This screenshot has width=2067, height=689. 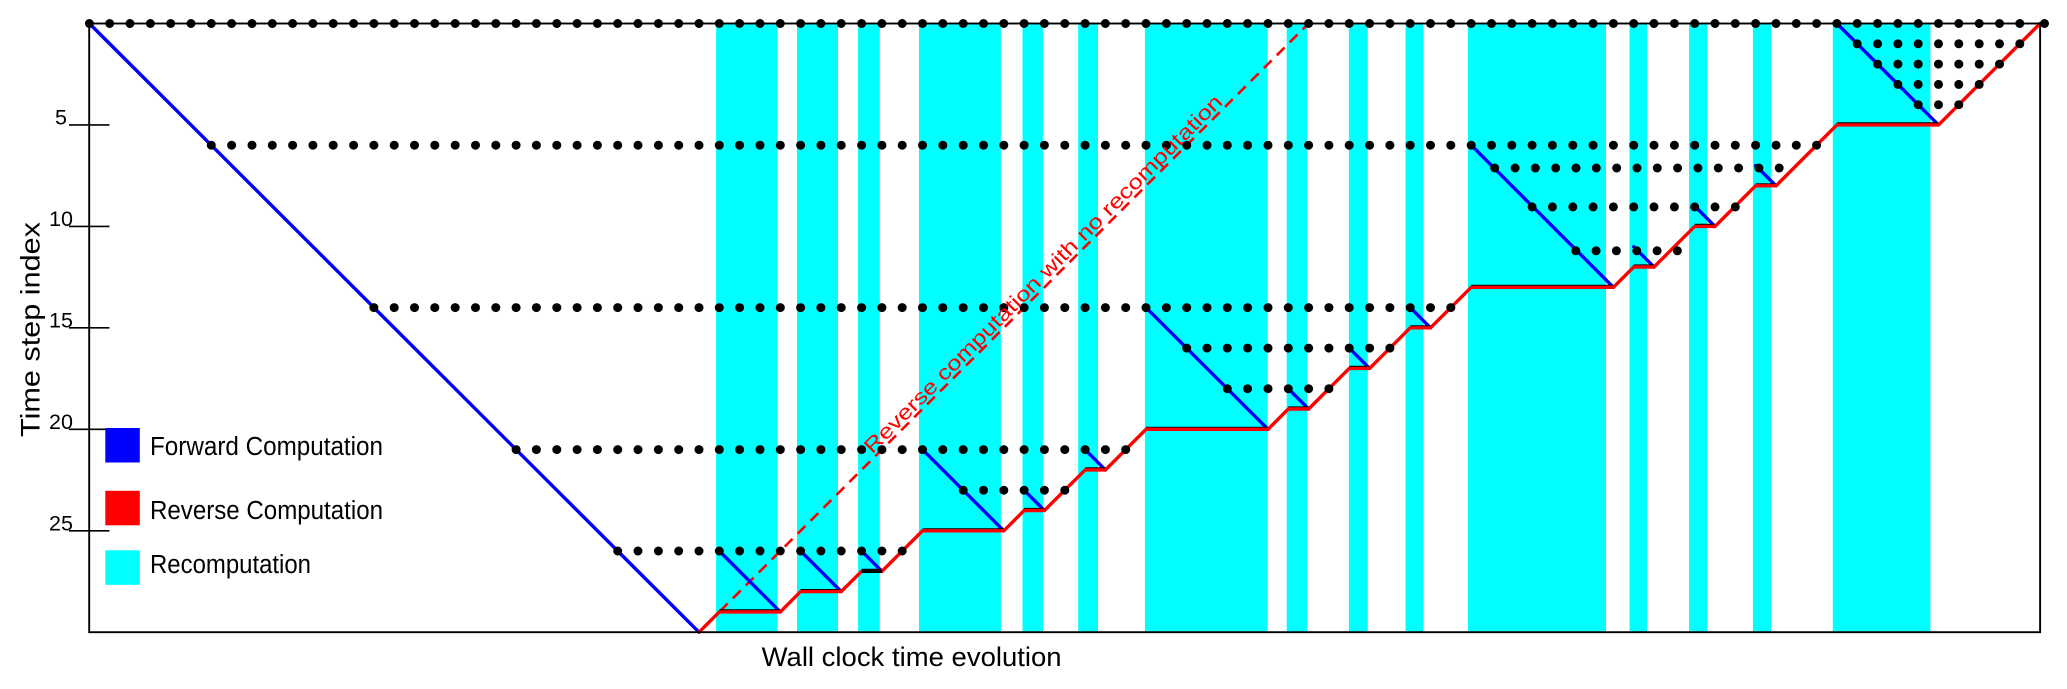 I want to click on svg-text: 25, so click(x=61, y=523).